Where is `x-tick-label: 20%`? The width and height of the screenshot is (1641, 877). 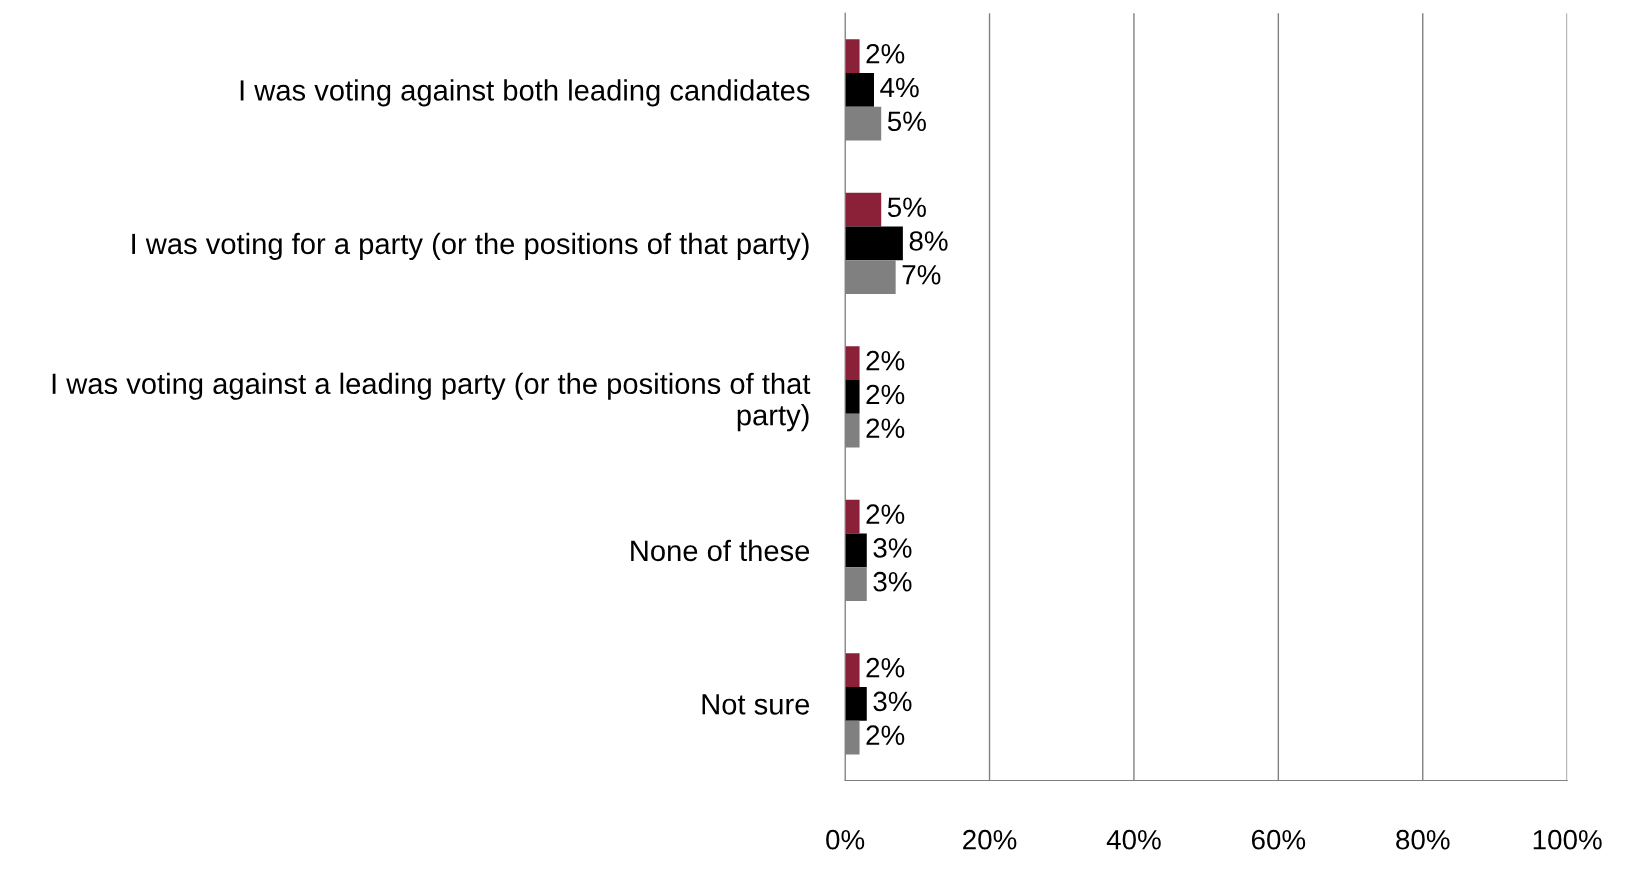 x-tick-label: 20% is located at coordinates (990, 839).